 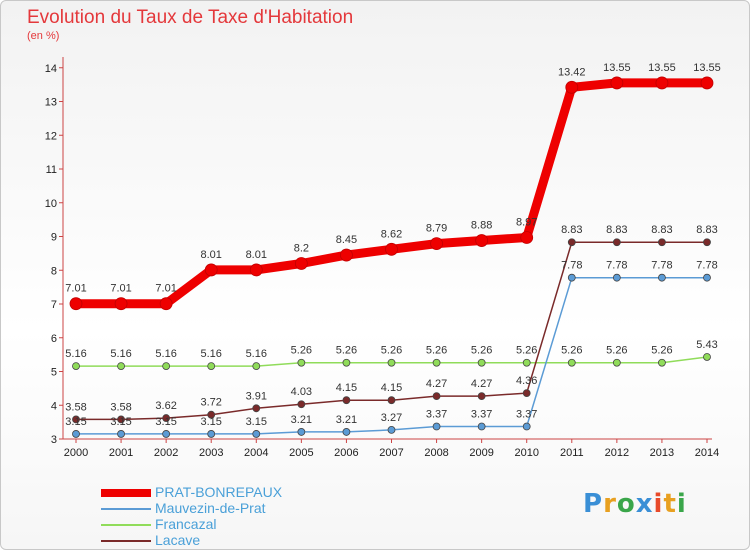 I want to click on data-label: 8.83, so click(x=706, y=230).